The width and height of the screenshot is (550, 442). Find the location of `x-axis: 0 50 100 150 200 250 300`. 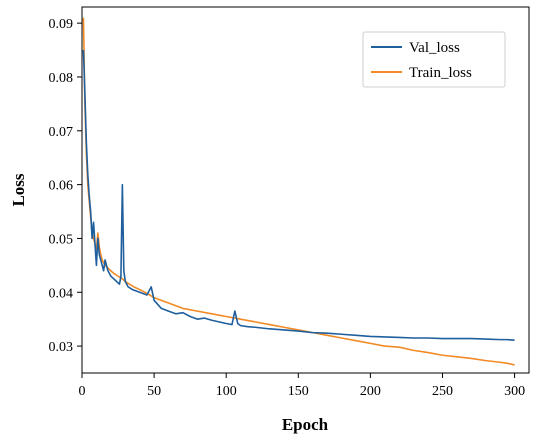

x-axis: 0 50 100 150 200 250 300 is located at coordinates (302, 386).